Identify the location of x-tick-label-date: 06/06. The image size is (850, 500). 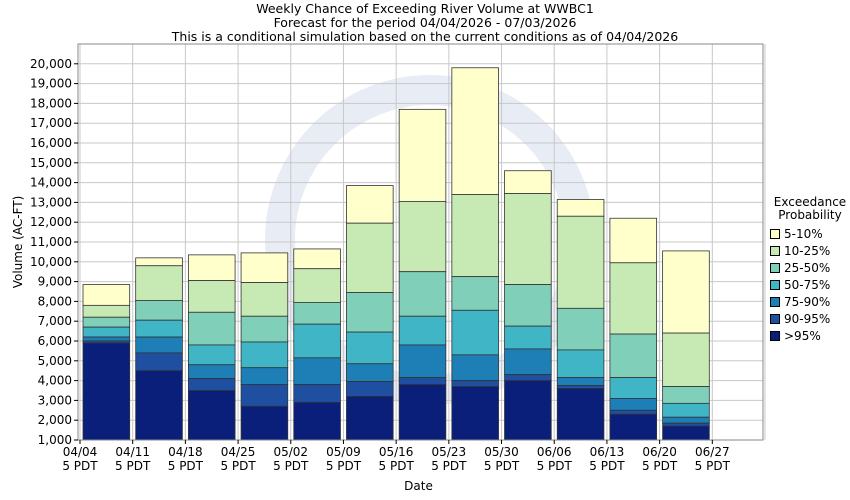
(554, 452).